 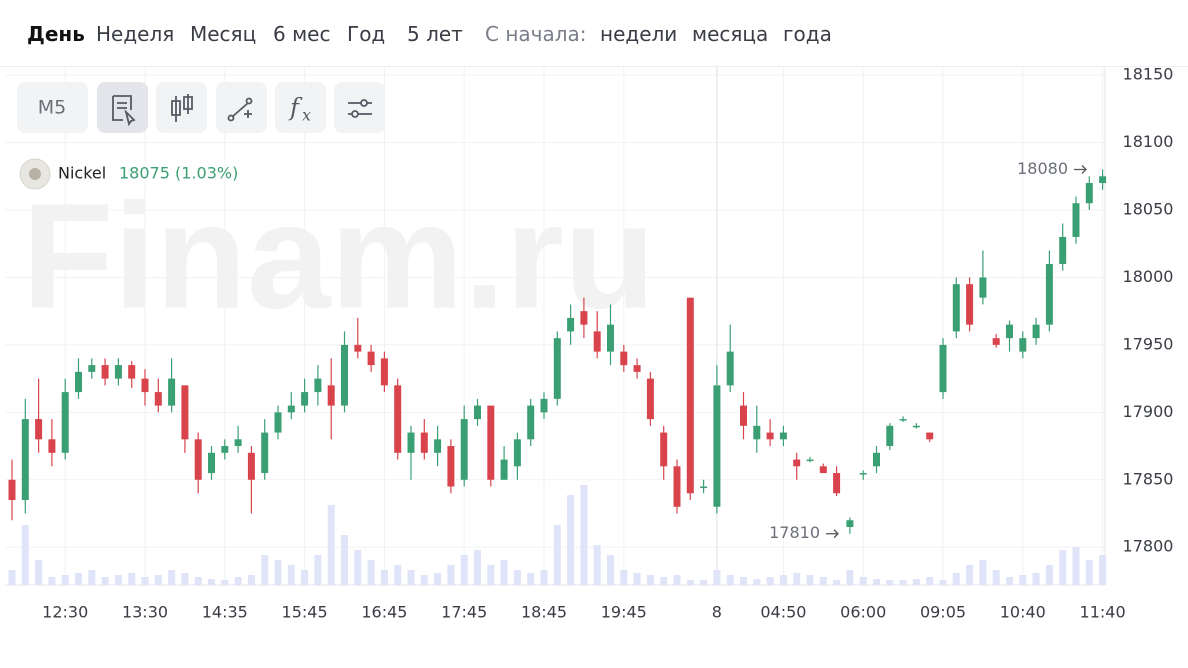 What do you see at coordinates (464, 612) in the screenshot?
I see `x-tick-label: 17:45` at bounding box center [464, 612].